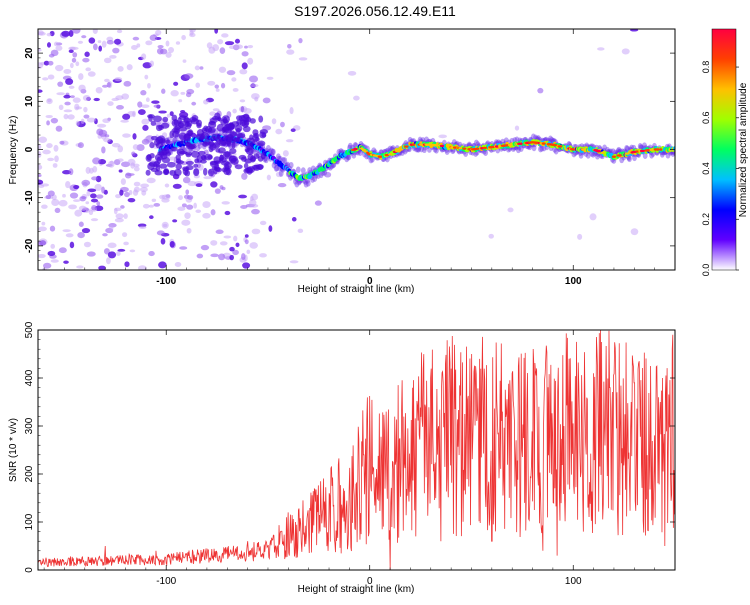 The height and width of the screenshot is (605, 750). I want to click on spectrogram-xtick-label: -100, so click(166, 281).